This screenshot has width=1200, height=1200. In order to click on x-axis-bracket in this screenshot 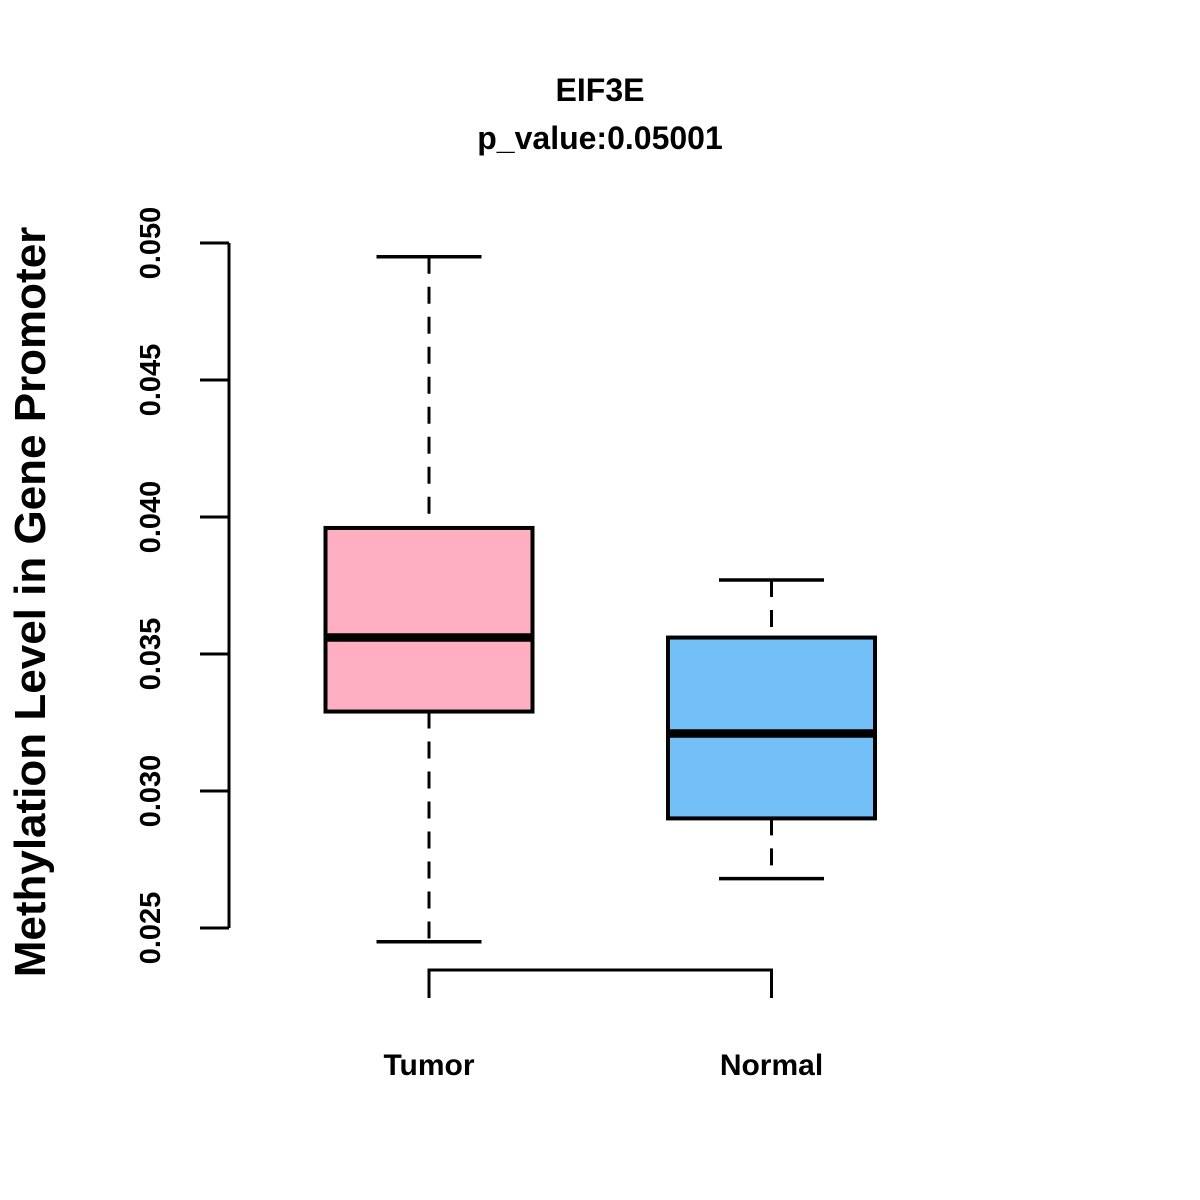, I will do `click(600, 983)`.